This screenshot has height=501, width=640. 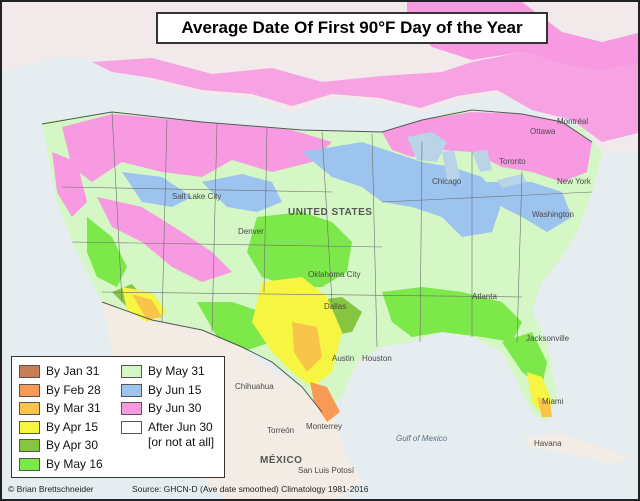 What do you see at coordinates (326, 470) in the screenshot?
I see `label-city: San Luis Potosí` at bounding box center [326, 470].